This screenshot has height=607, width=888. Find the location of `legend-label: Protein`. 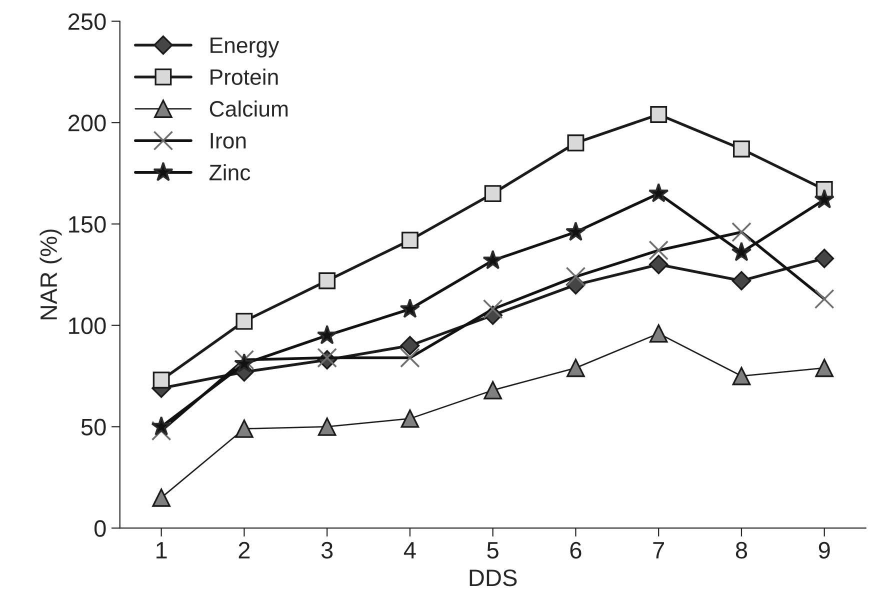

legend-label: Protein is located at coordinates (244, 76).